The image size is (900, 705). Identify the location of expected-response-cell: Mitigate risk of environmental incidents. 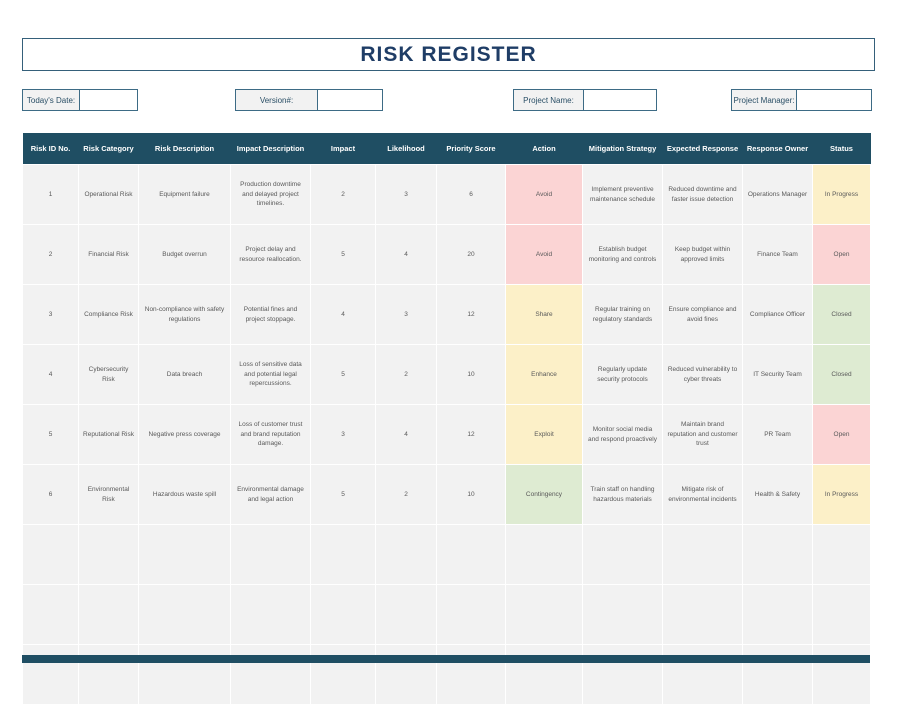
(702, 494).